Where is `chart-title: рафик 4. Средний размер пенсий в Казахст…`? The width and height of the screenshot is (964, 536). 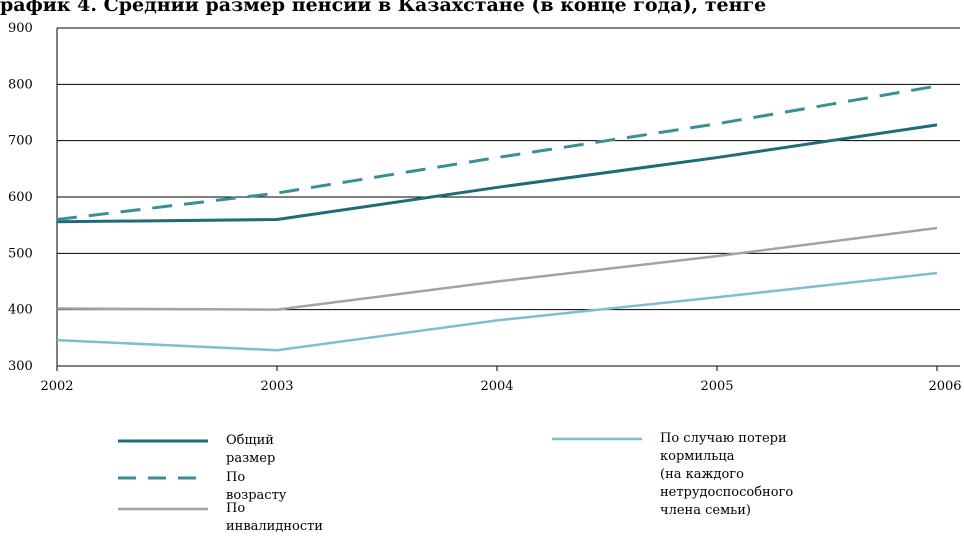
chart-title: рафик 4. Средний размер пенсий в Казахст… is located at coordinates (383, 8).